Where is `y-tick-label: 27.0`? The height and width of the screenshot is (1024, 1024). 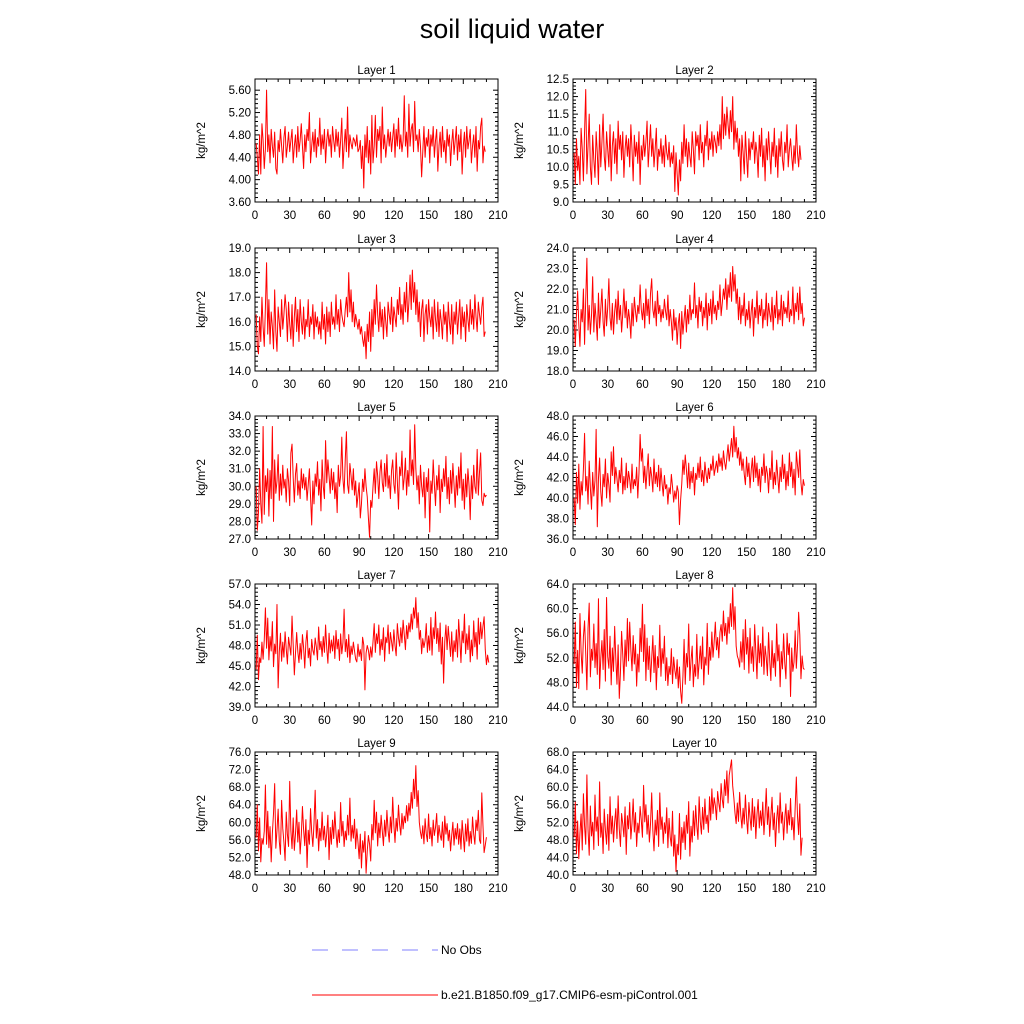
y-tick-label: 27.0 is located at coordinates (240, 540).